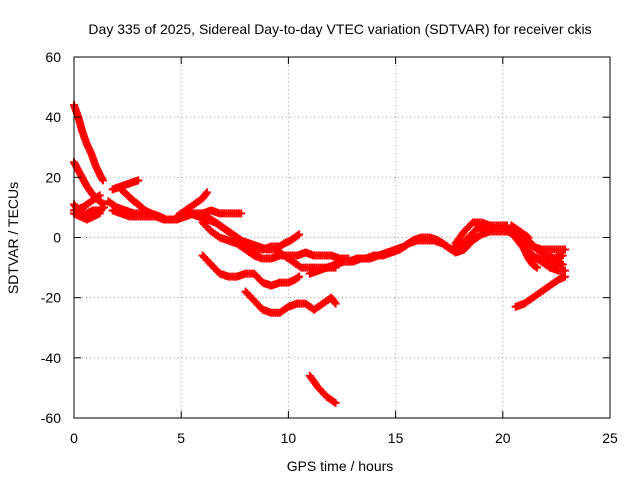  Describe the element at coordinates (87, 203) in the screenshot. I see `series-s5` at that location.